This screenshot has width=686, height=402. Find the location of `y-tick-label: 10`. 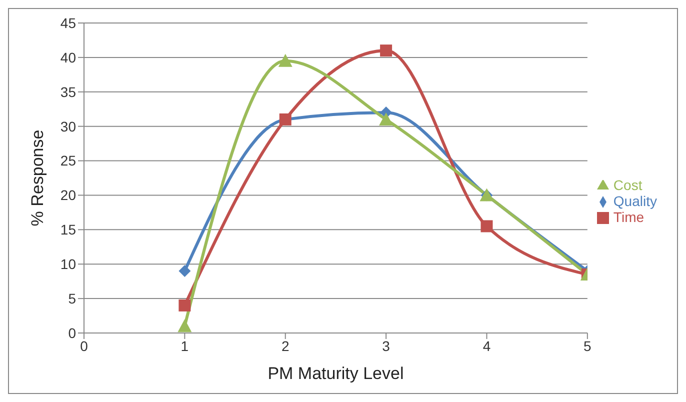

y-tick-label: 10 is located at coordinates (68, 264).